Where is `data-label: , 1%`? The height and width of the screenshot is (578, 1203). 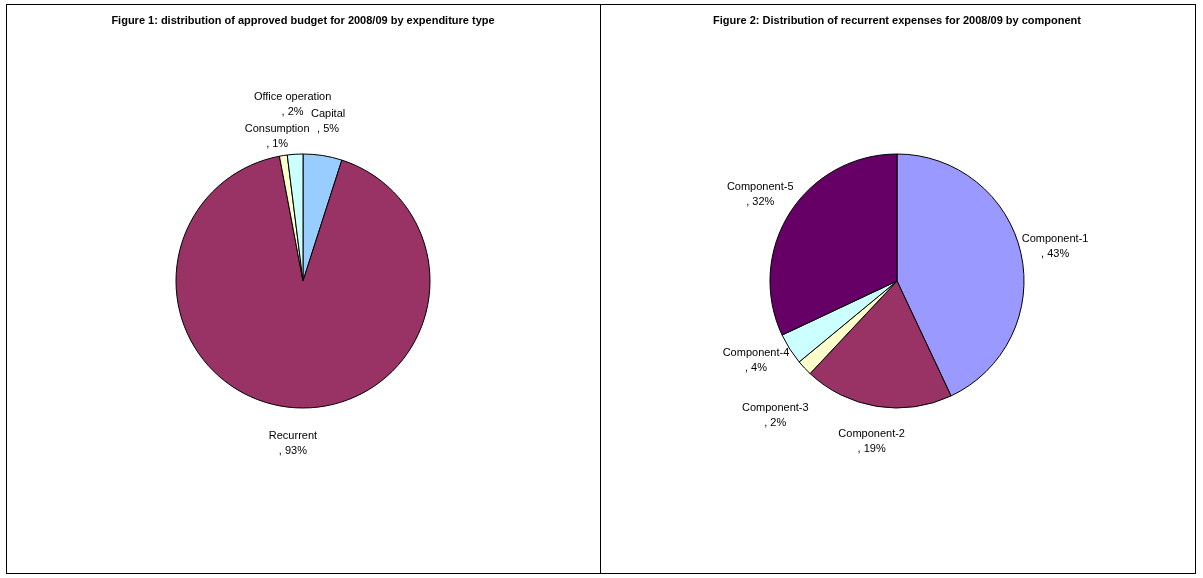
data-label: , 1% is located at coordinates (277, 143).